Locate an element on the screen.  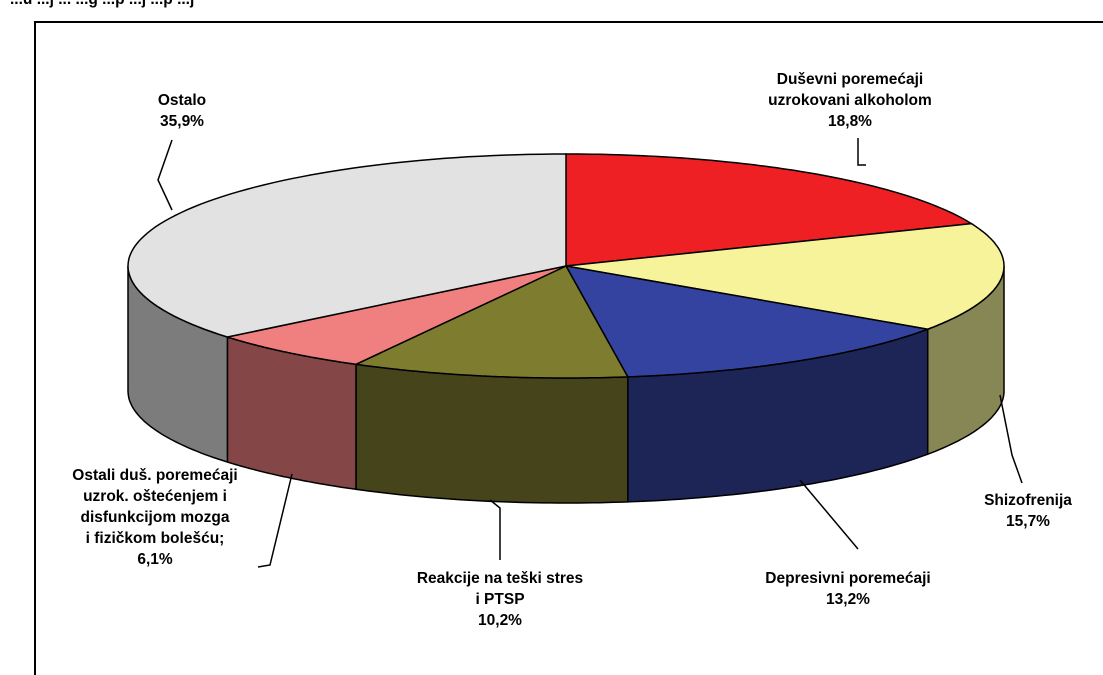
cropped-top-text: ...u ...j ... ...g ...p ...j ...p ...j is located at coordinates (102, 4).